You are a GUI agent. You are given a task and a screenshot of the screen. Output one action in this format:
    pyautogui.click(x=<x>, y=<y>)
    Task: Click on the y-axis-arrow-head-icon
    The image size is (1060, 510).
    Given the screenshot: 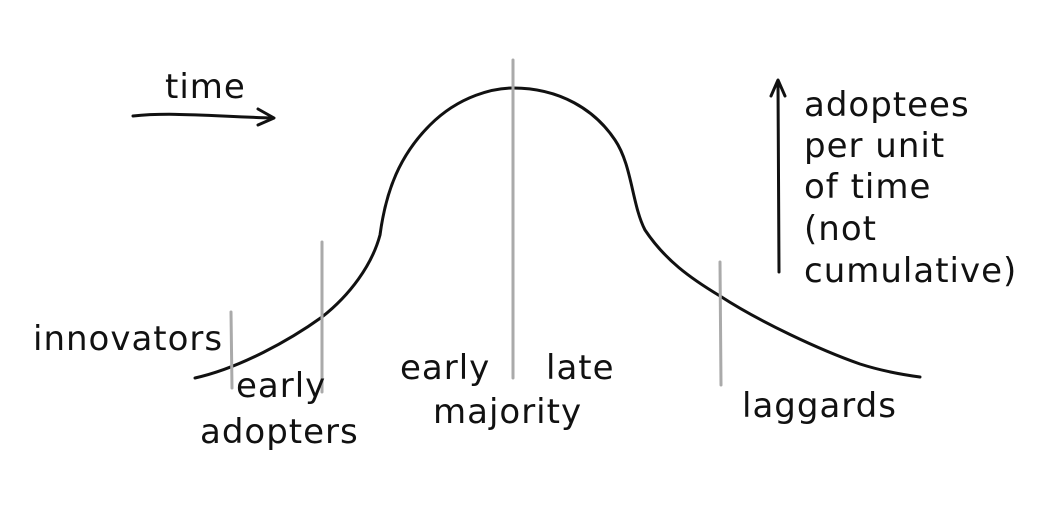 What is the action you would take?
    pyautogui.click(x=778, y=88)
    